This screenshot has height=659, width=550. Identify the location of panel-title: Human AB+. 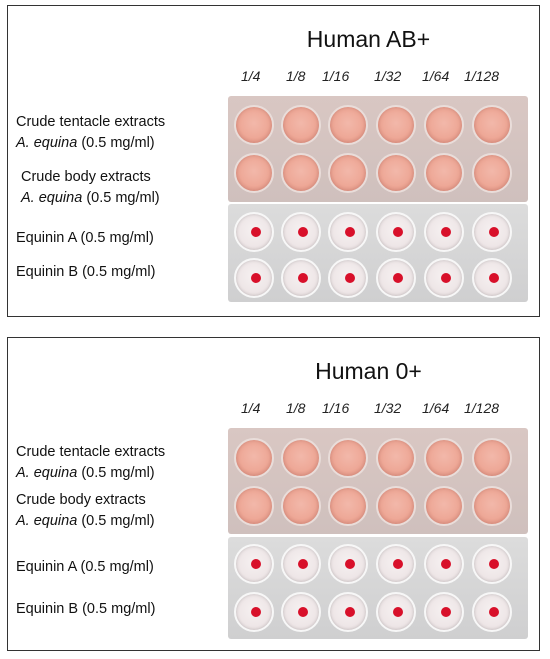
(368, 39).